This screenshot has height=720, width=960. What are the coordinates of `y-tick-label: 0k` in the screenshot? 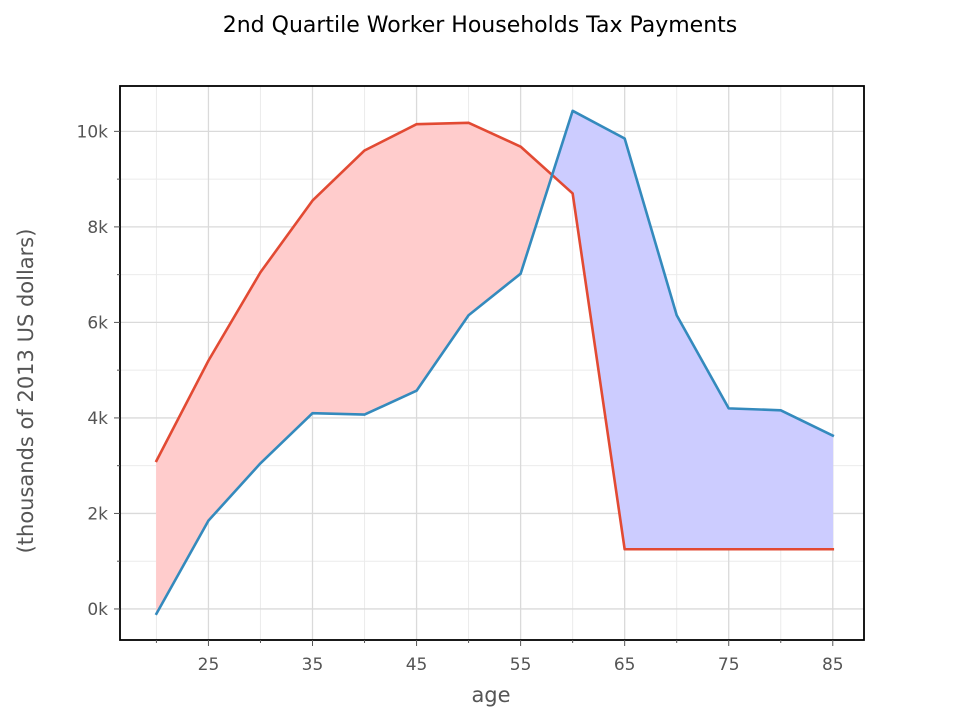 It's located at (97, 610).